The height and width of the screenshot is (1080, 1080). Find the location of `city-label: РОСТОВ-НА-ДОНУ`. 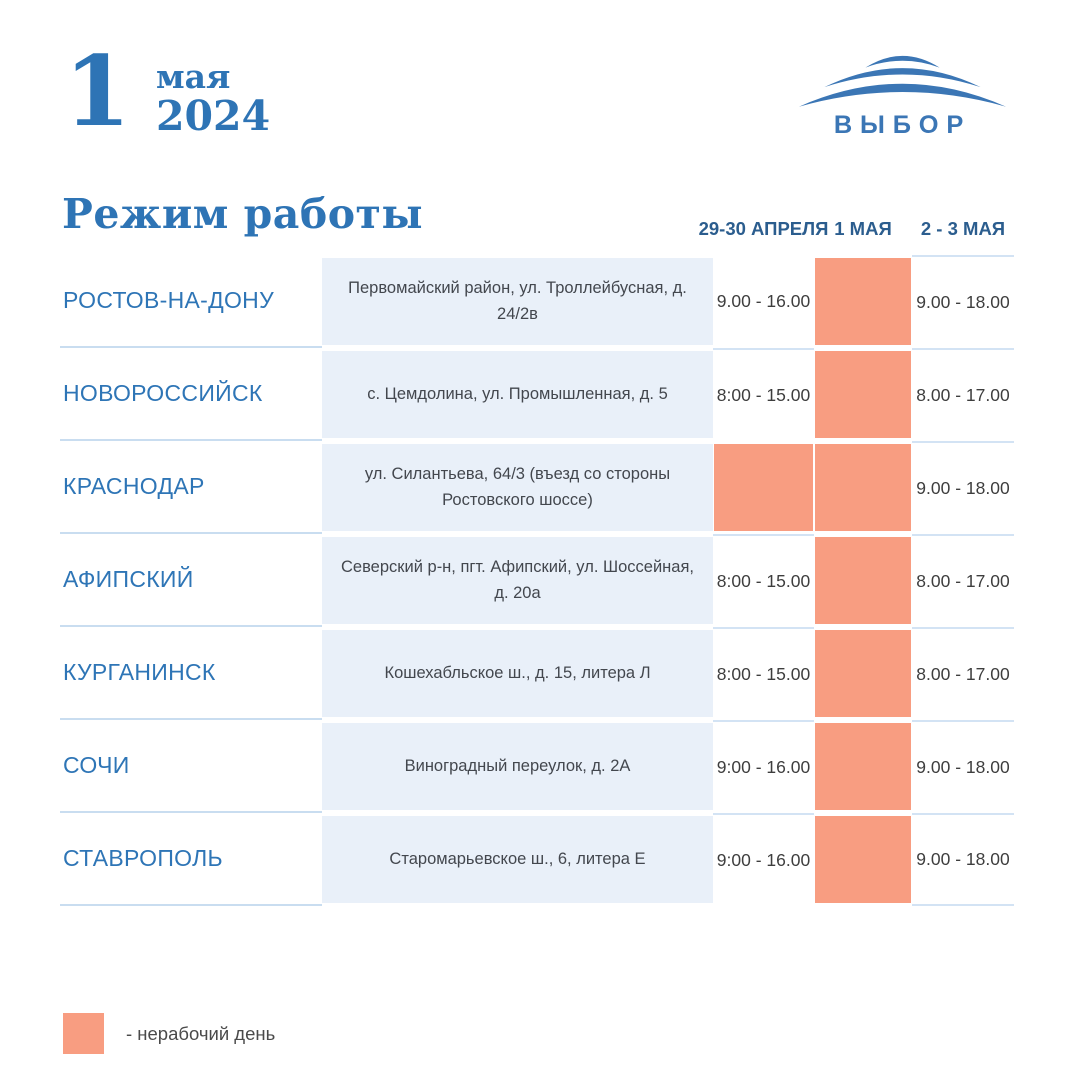

city-label: РОСТОВ-НА-ДОНУ is located at coordinates (191, 301).